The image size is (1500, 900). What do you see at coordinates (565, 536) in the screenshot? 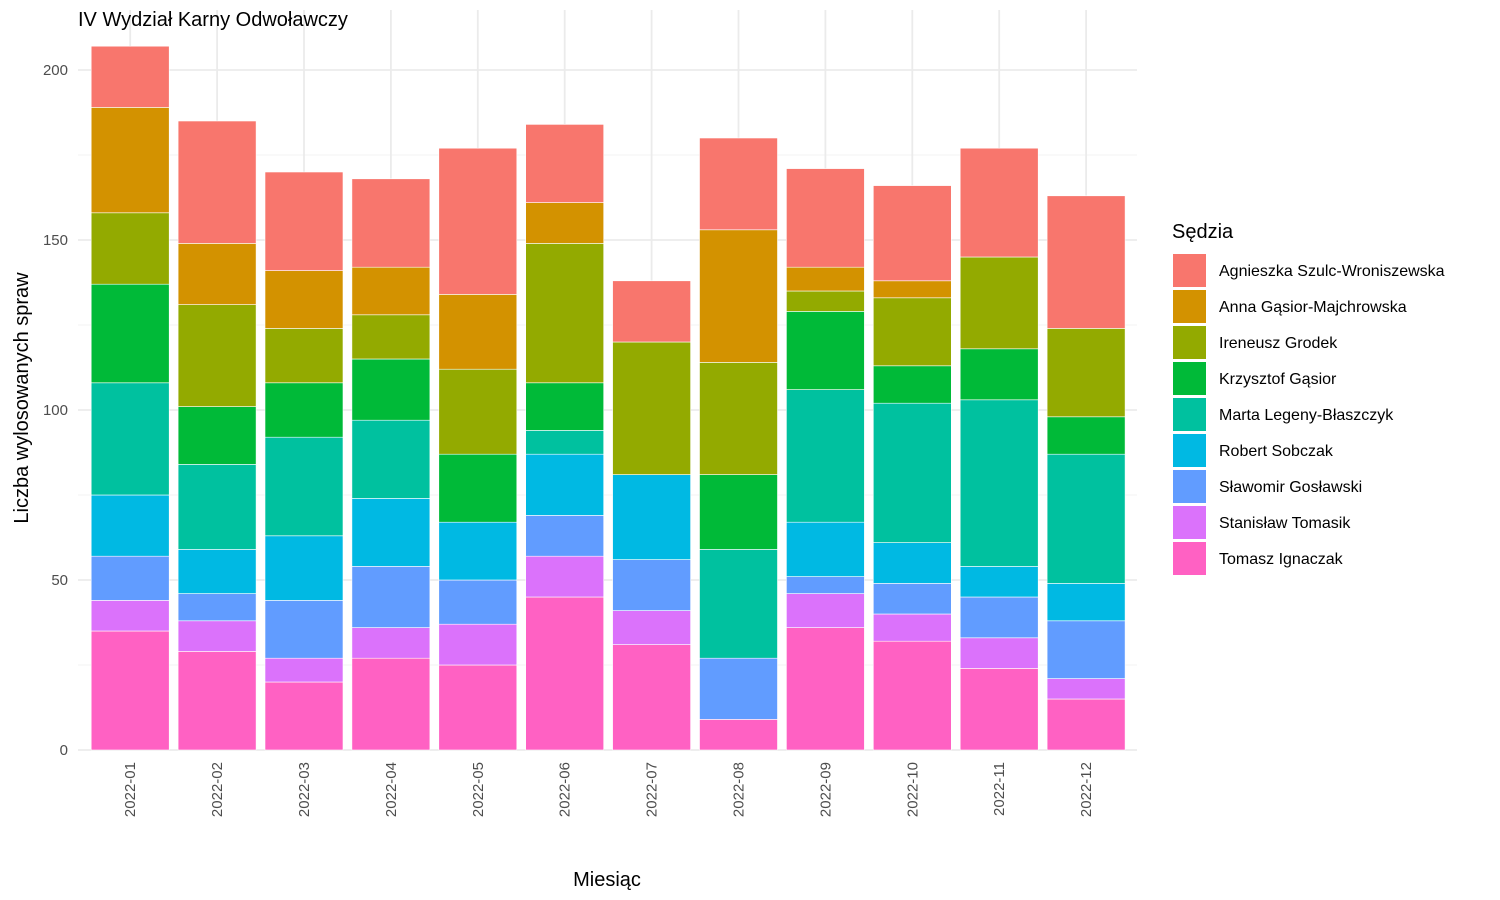
I see `bar-2022-06-sławomir-gosławski` at bounding box center [565, 536].